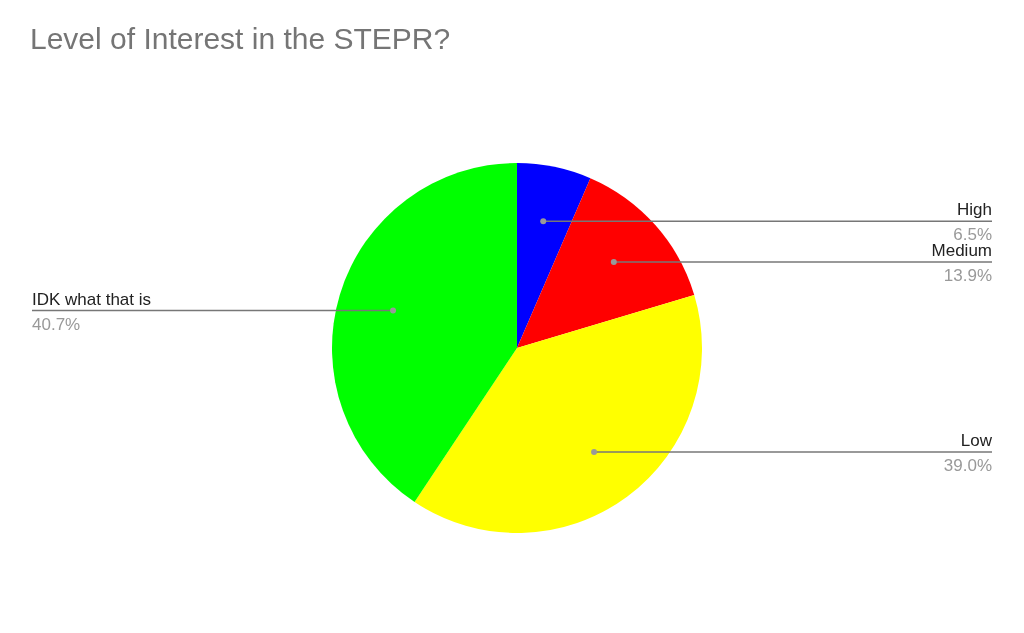 This screenshot has width=1024, height=633. I want to click on slice-label: High, so click(974, 210).